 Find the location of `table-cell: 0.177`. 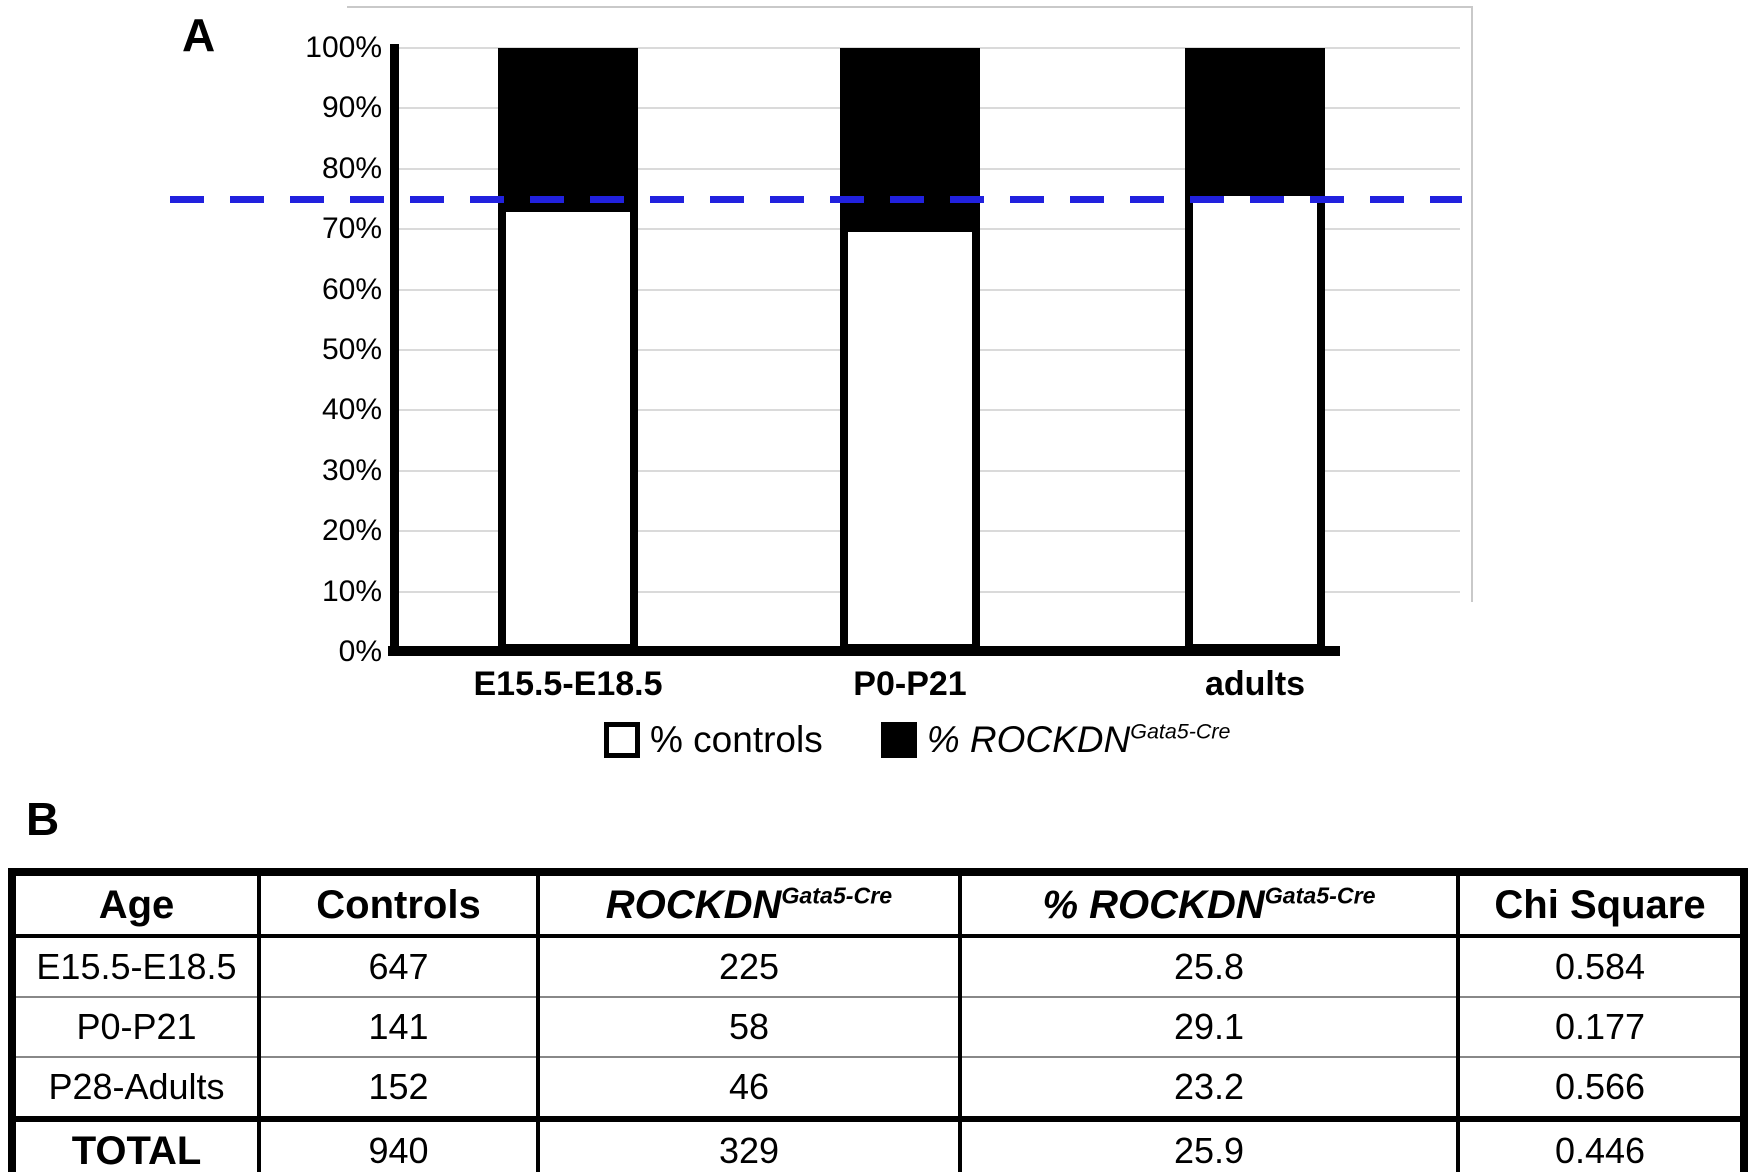

table-cell: 0.177 is located at coordinates (1601, 1027).